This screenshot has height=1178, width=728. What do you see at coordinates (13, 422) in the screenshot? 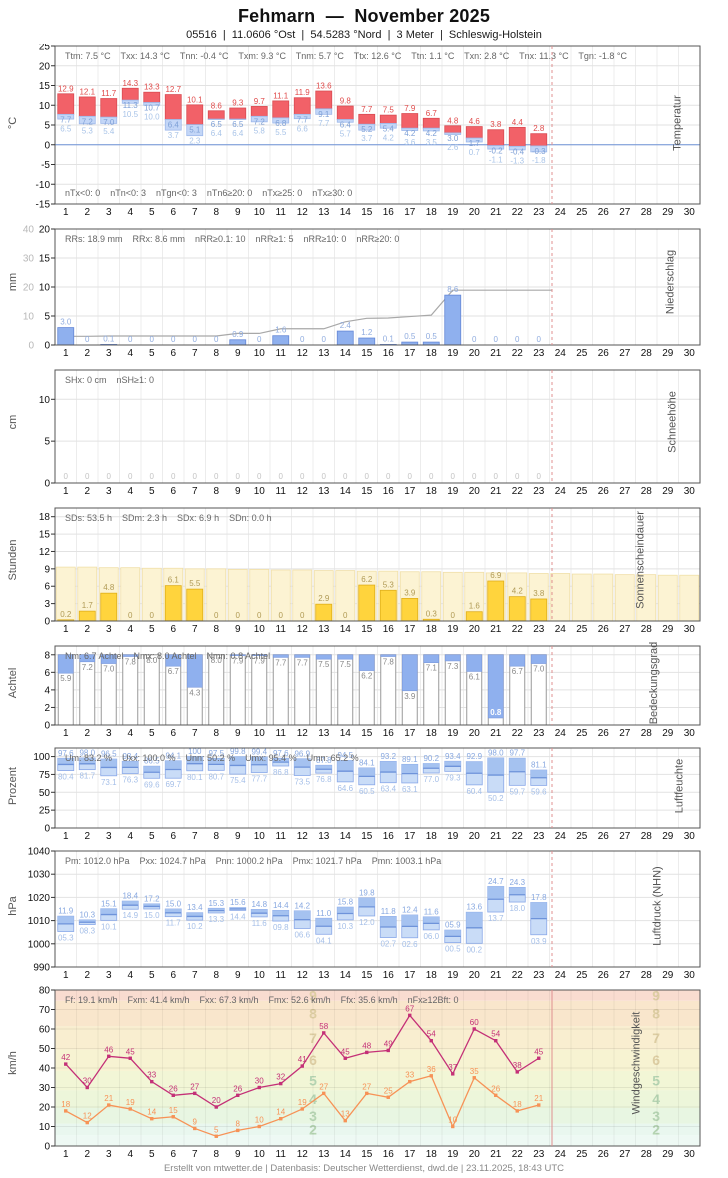
I see `y-axis-unit-snow: cm` at bounding box center [13, 422].